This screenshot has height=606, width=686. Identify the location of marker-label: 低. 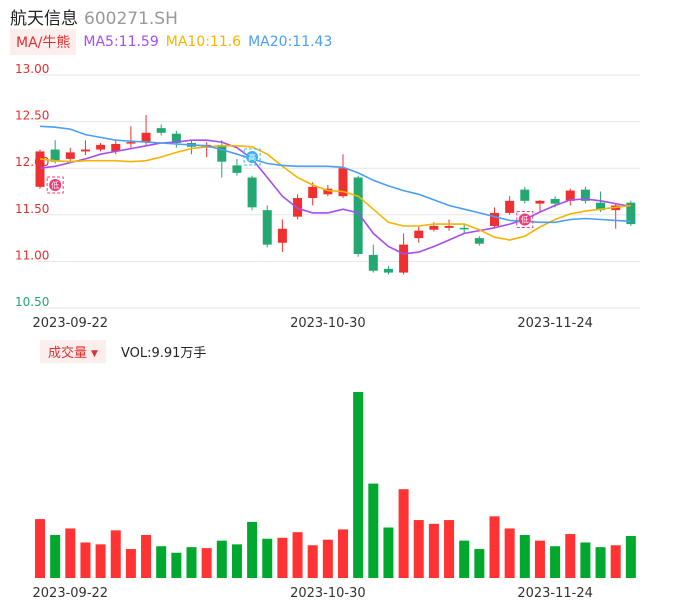
(55, 185).